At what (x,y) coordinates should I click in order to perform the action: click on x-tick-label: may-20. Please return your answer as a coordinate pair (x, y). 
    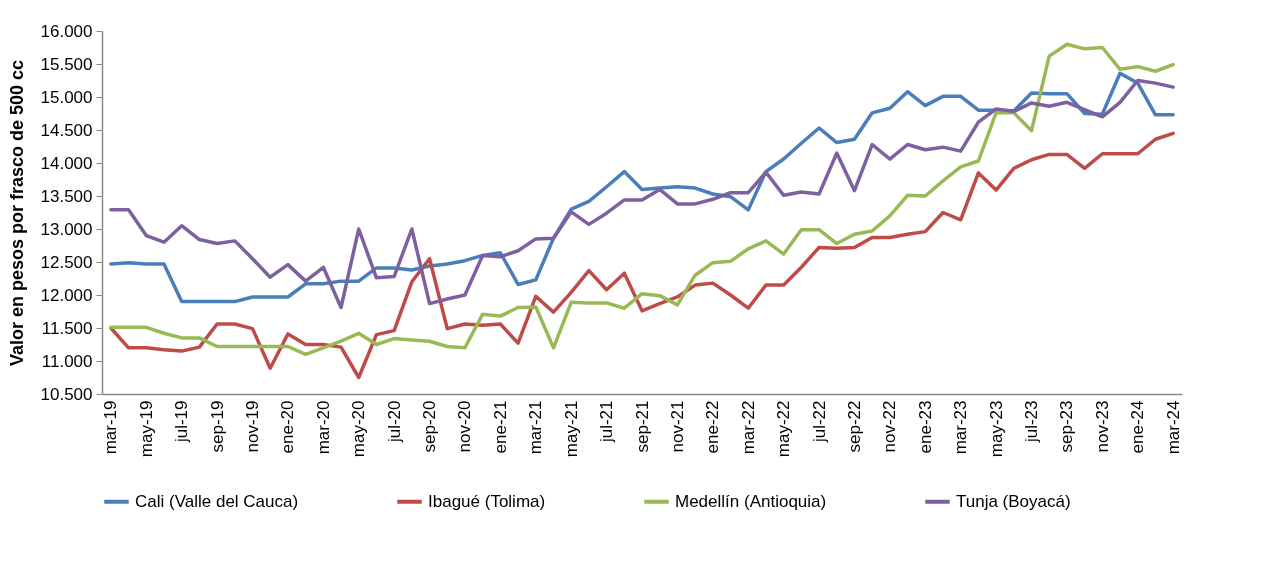
    Looking at the image, I should click on (359, 429).